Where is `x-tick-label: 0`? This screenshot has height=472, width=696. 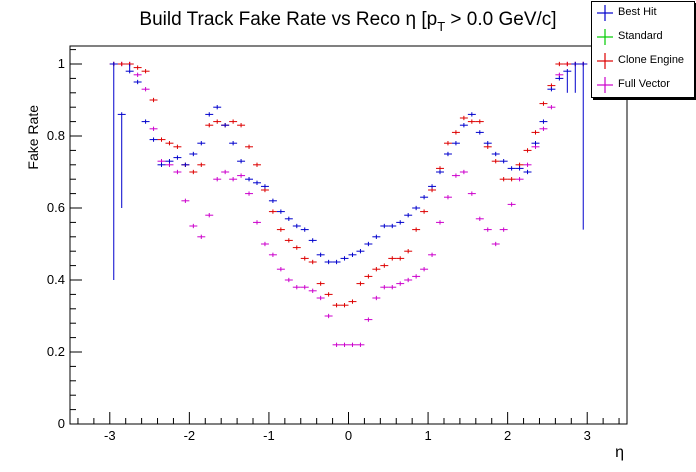 x-tick-label: 0 is located at coordinates (348, 435).